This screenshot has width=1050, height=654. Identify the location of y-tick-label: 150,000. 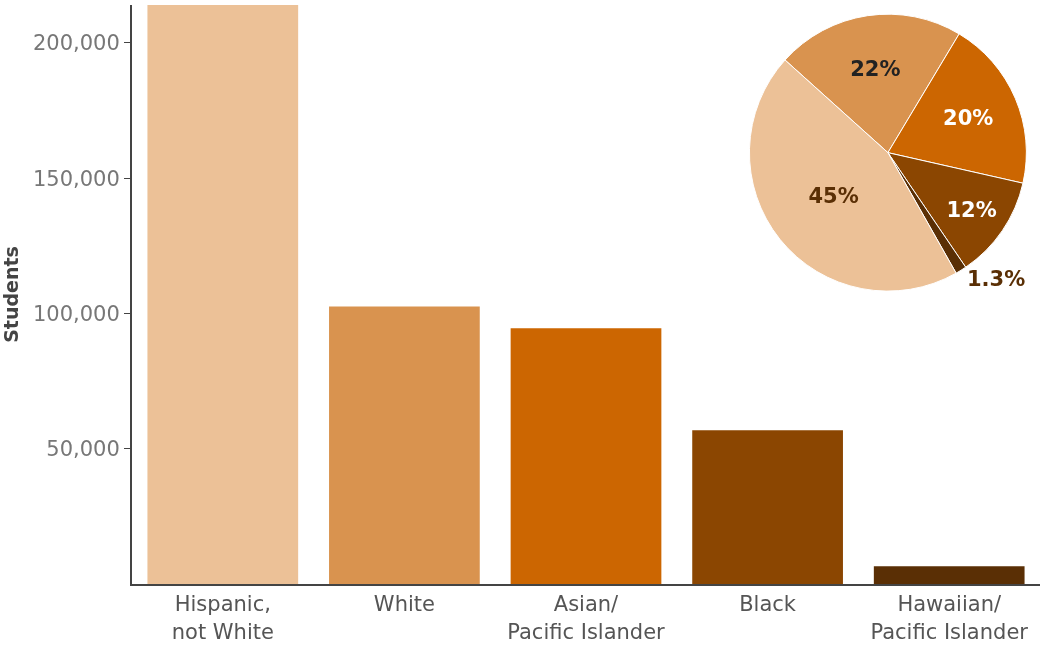
(76, 178).